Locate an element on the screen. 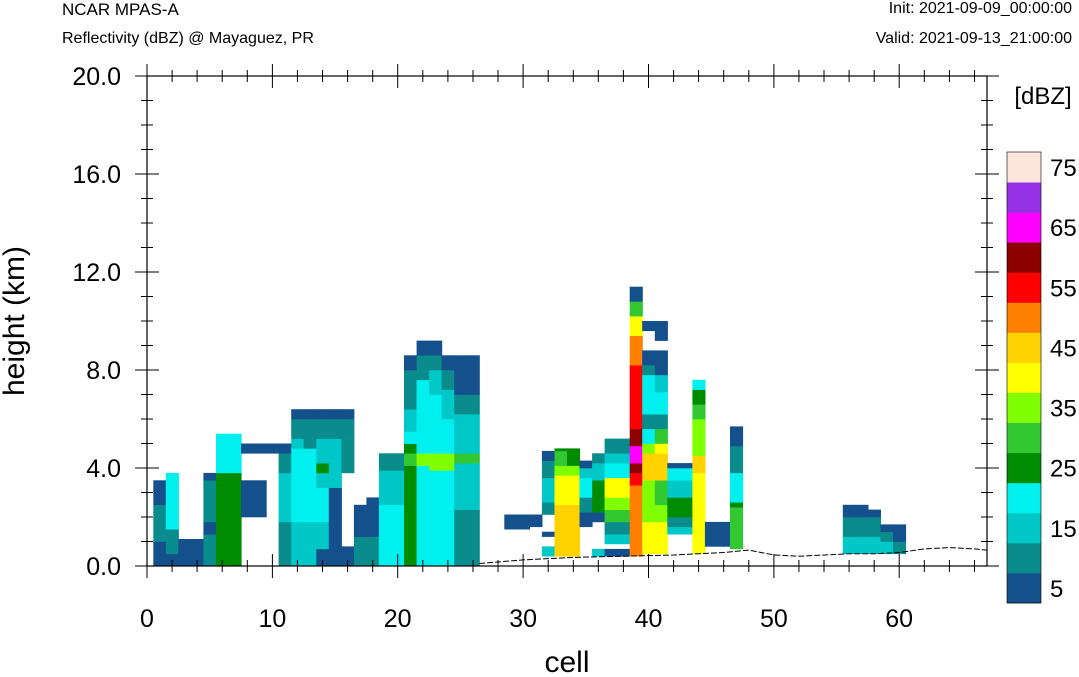 This screenshot has height=677, width=1079. y-axis-title: height (km) is located at coordinates (15, 321).